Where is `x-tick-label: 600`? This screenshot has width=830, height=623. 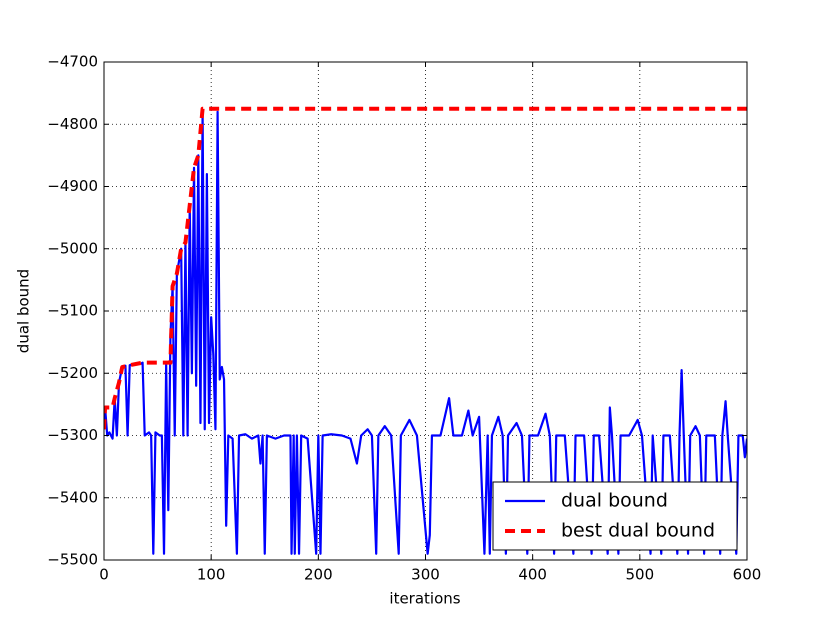 x-tick-label: 600 is located at coordinates (747, 575).